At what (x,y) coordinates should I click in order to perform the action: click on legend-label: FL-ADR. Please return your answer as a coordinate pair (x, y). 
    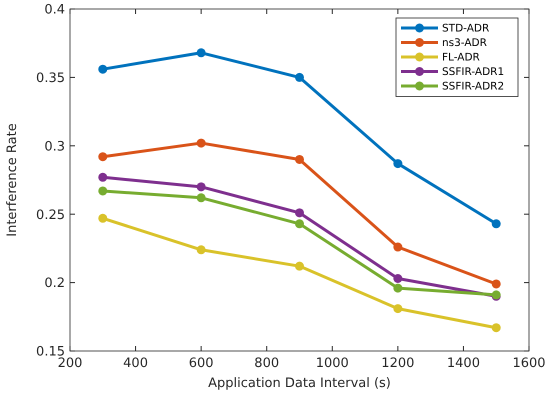
    Looking at the image, I should click on (461, 58).